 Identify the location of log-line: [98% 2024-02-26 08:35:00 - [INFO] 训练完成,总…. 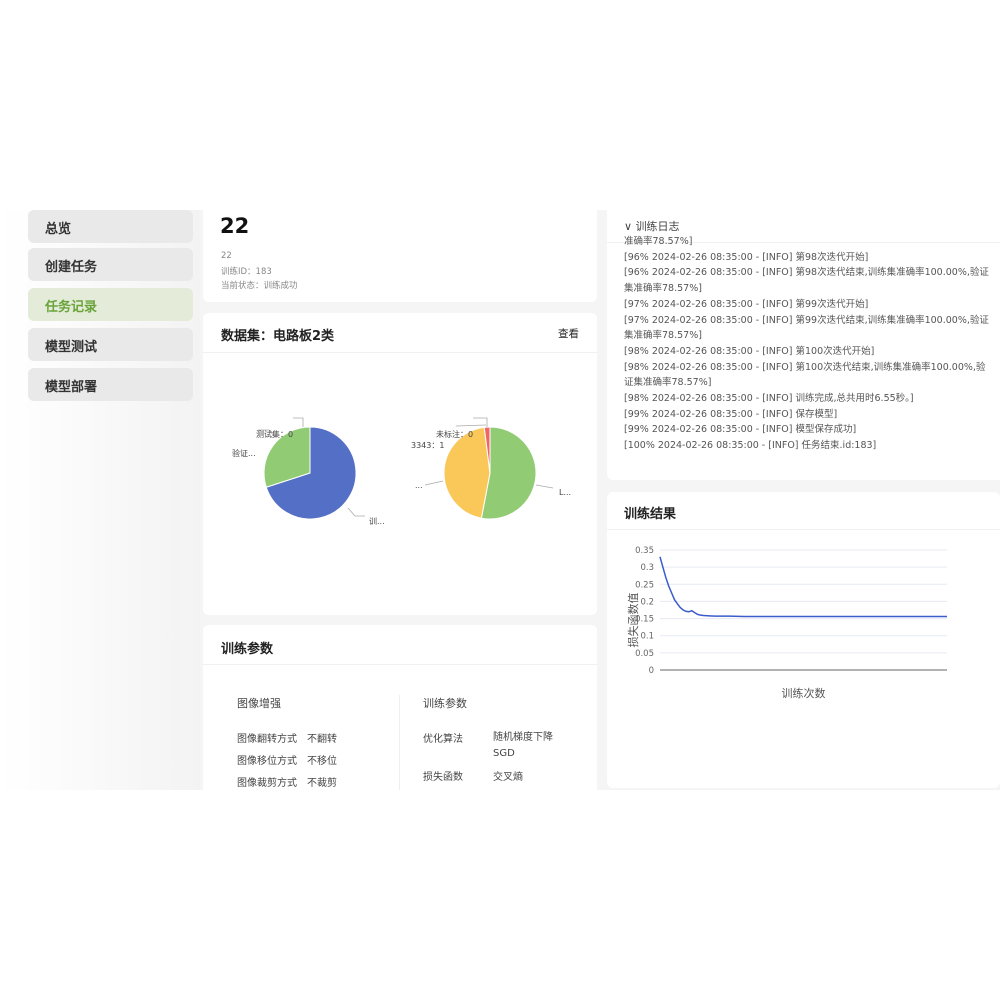
(769, 399).